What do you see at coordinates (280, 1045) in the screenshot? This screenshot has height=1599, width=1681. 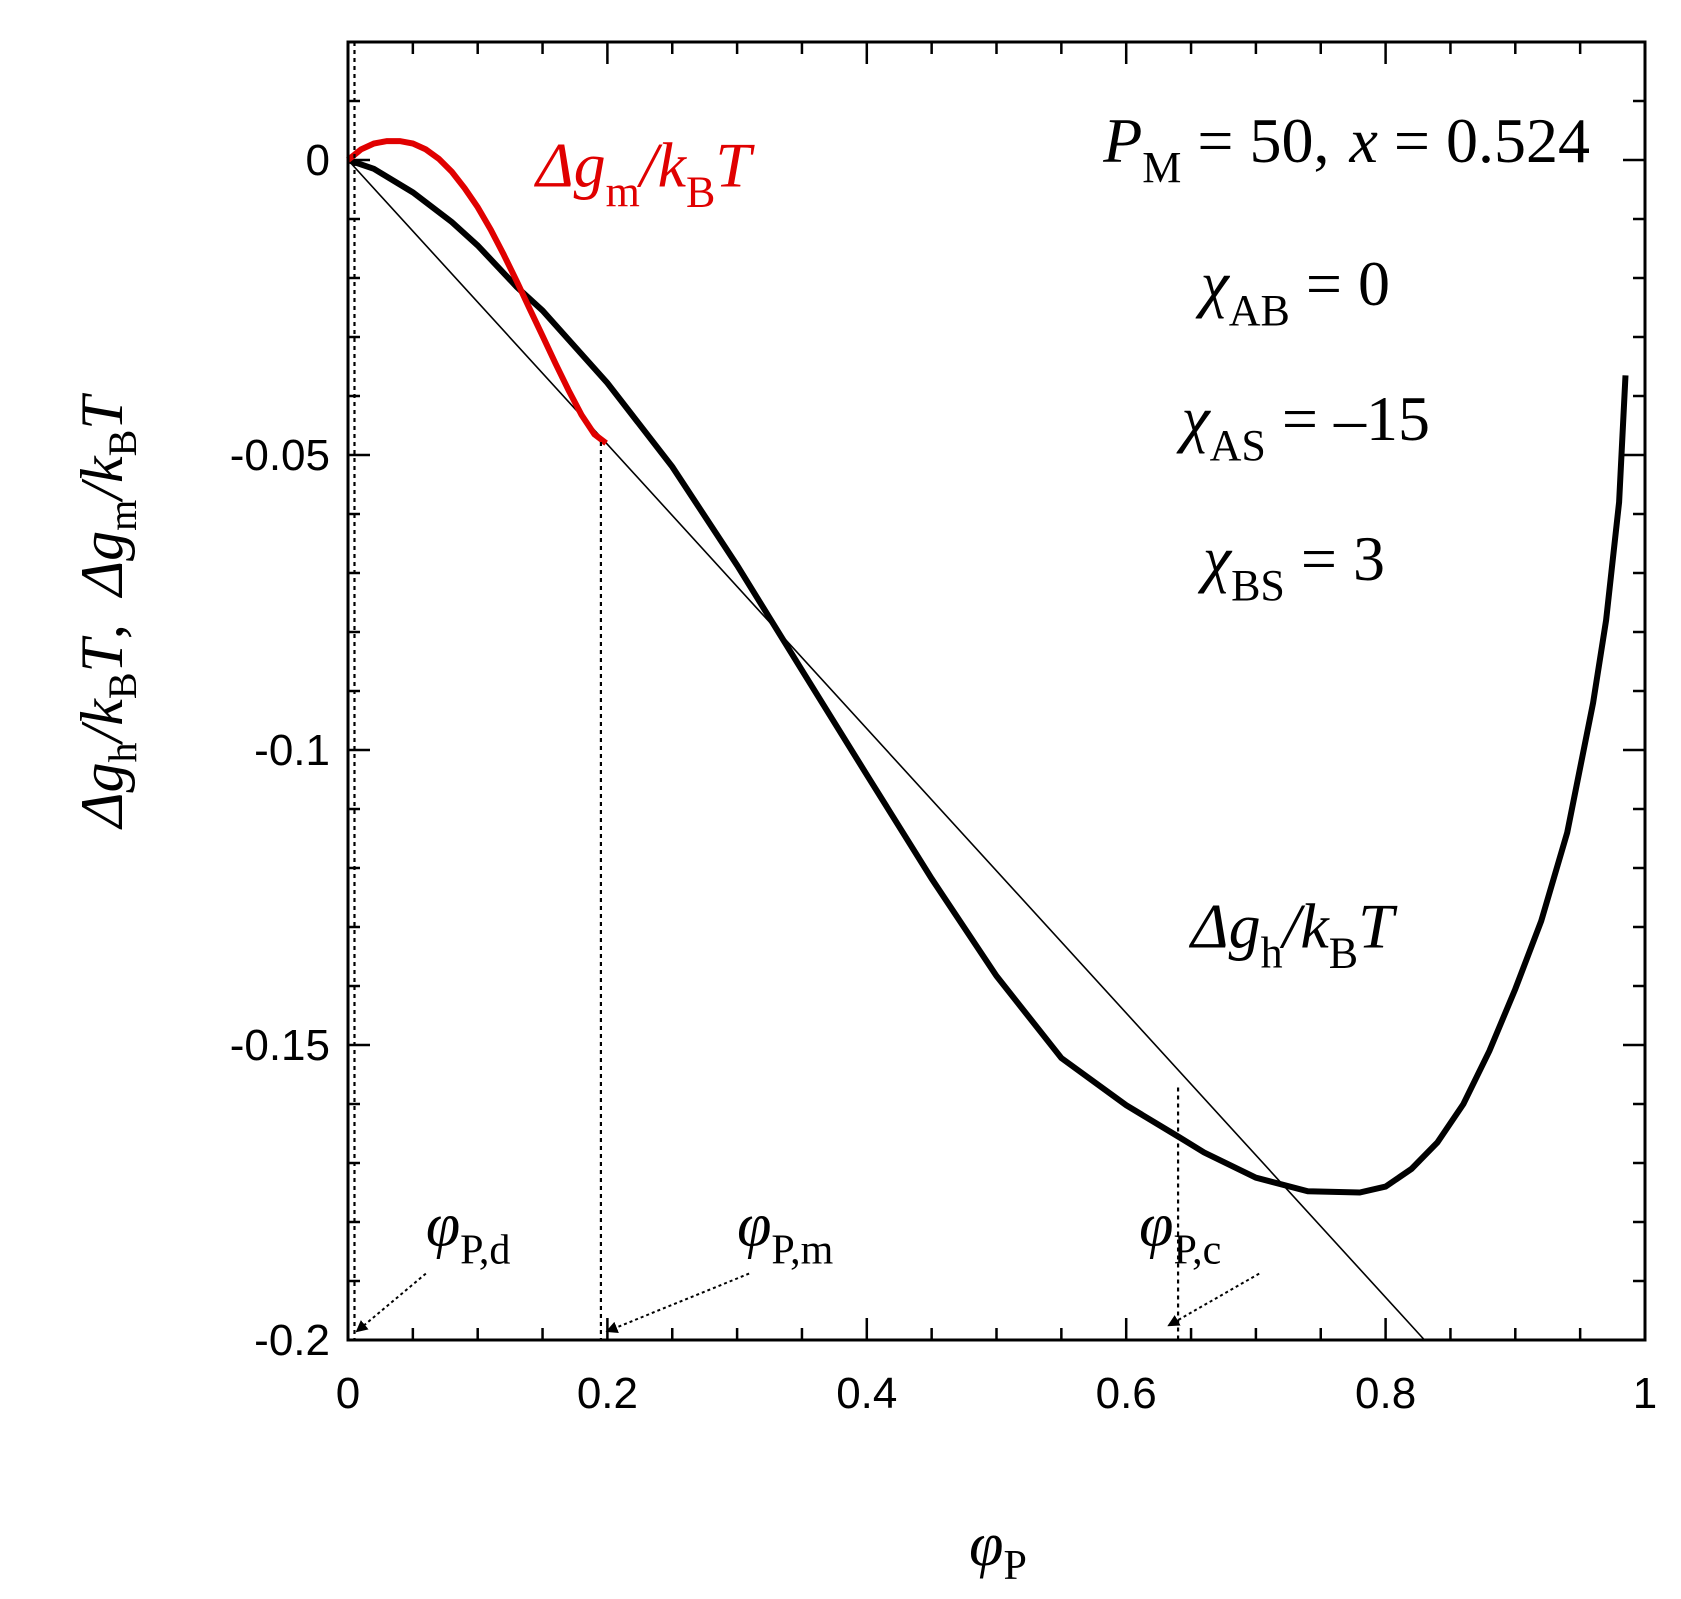 I see `y-tick-label: -0.15` at bounding box center [280, 1045].